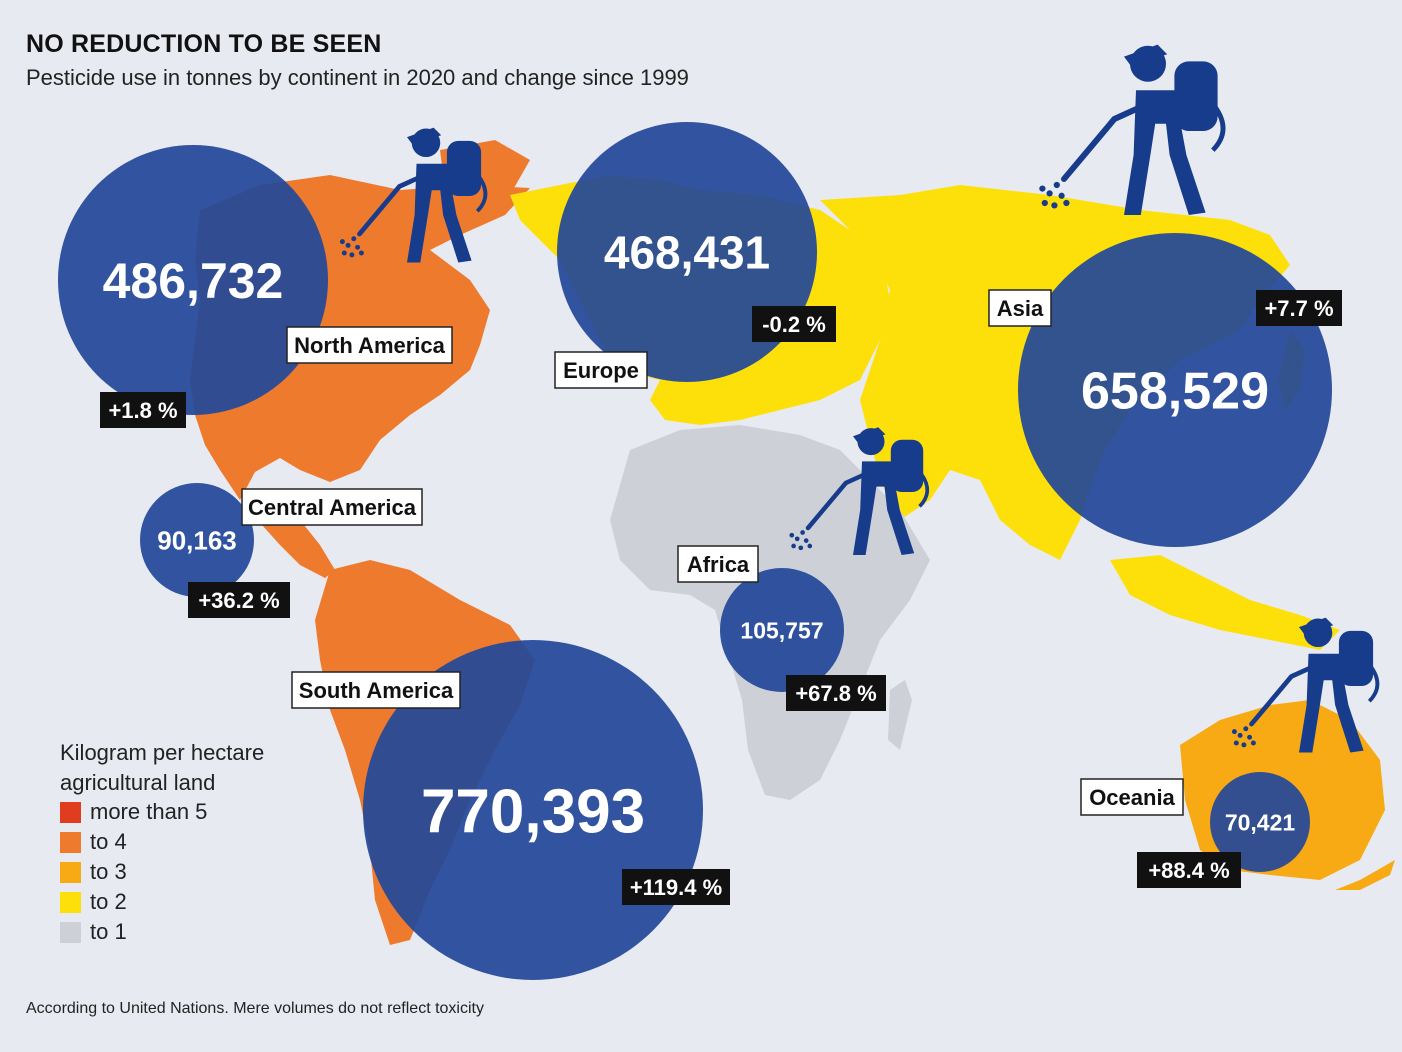 The height and width of the screenshot is (1052, 1402). I want to click on region-label-europe: Europe, so click(601, 370).